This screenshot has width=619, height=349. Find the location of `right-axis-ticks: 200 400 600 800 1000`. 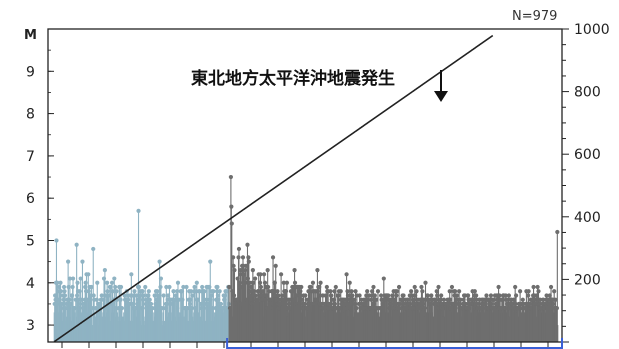

right-axis-ticks: 200 400 600 800 1000 is located at coordinates (586, 182).